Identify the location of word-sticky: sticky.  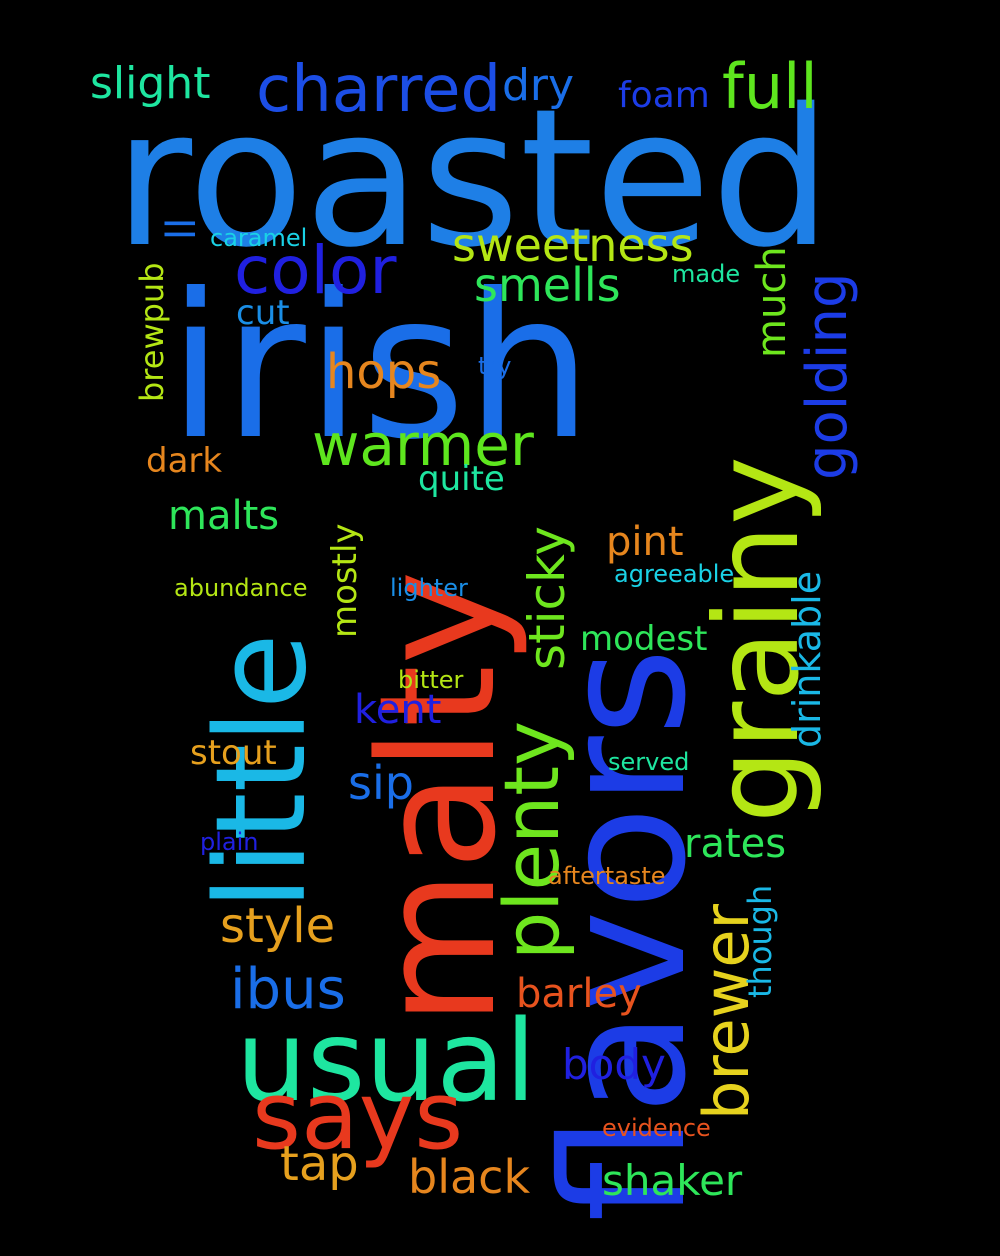
(547, 598).